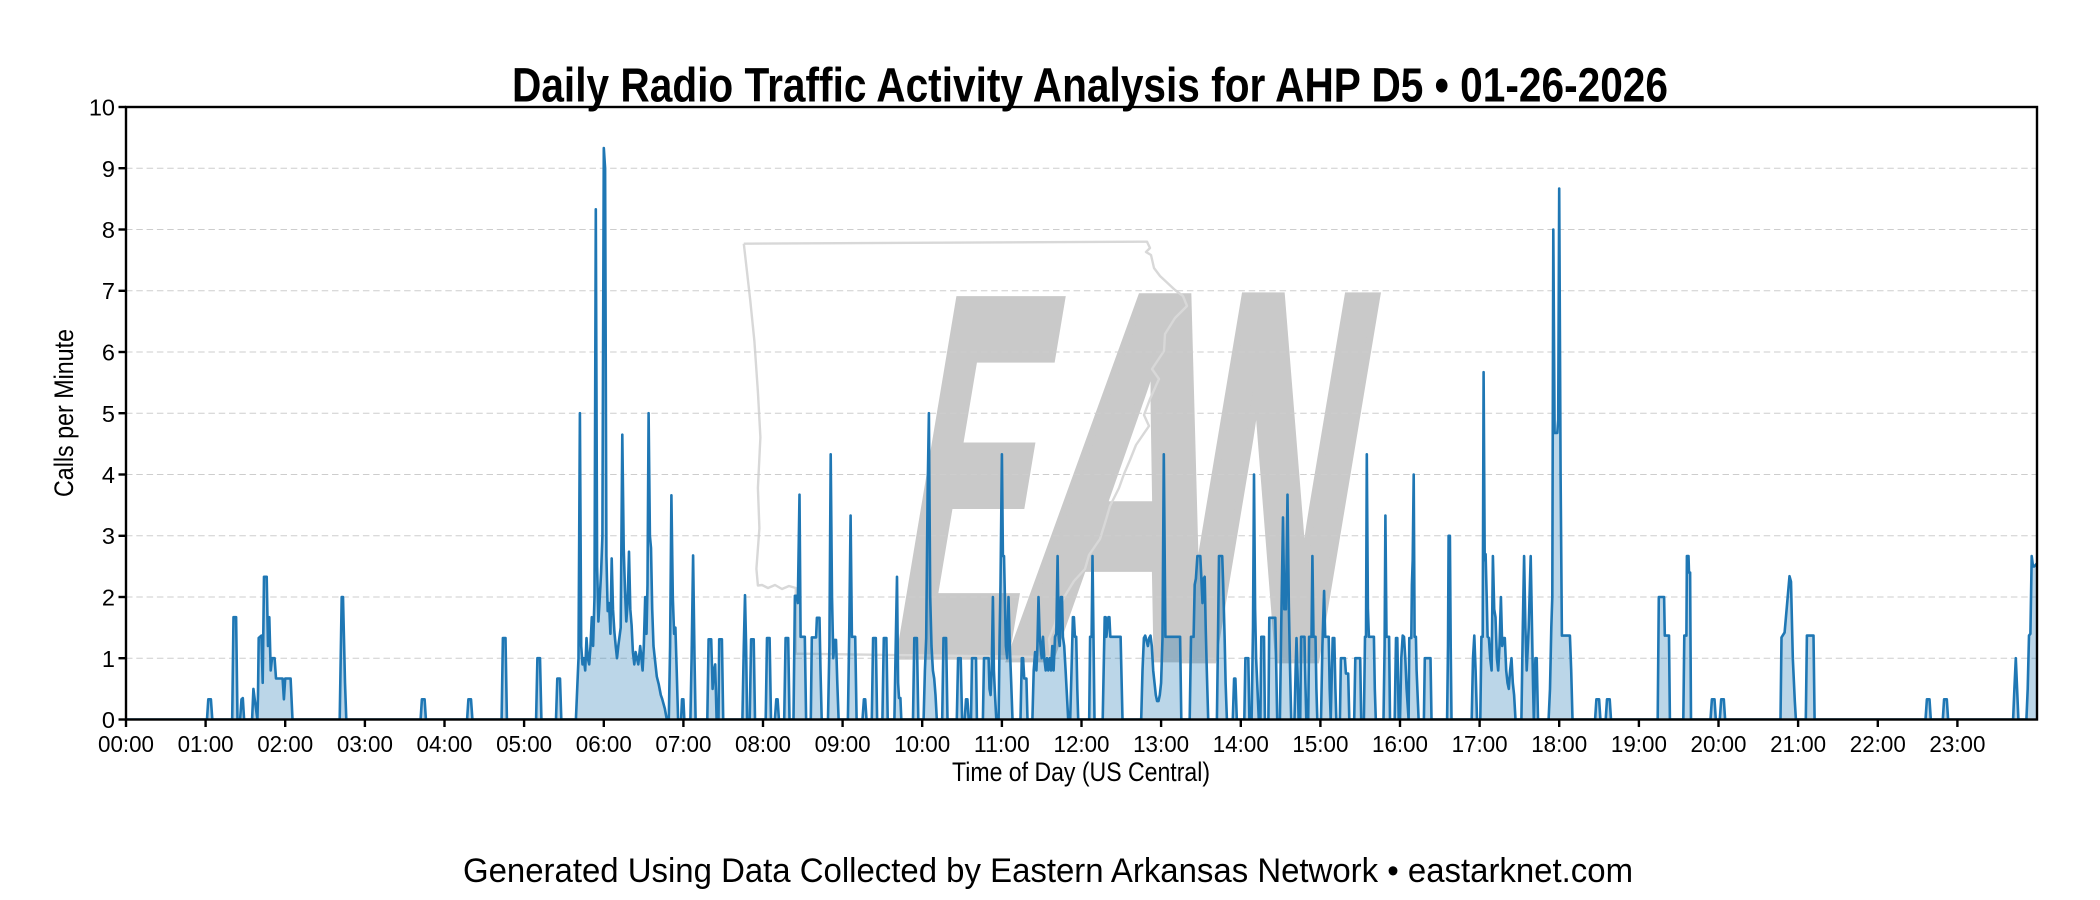  What do you see at coordinates (1161, 744) in the screenshot?
I see `svg-text: 13:00` at bounding box center [1161, 744].